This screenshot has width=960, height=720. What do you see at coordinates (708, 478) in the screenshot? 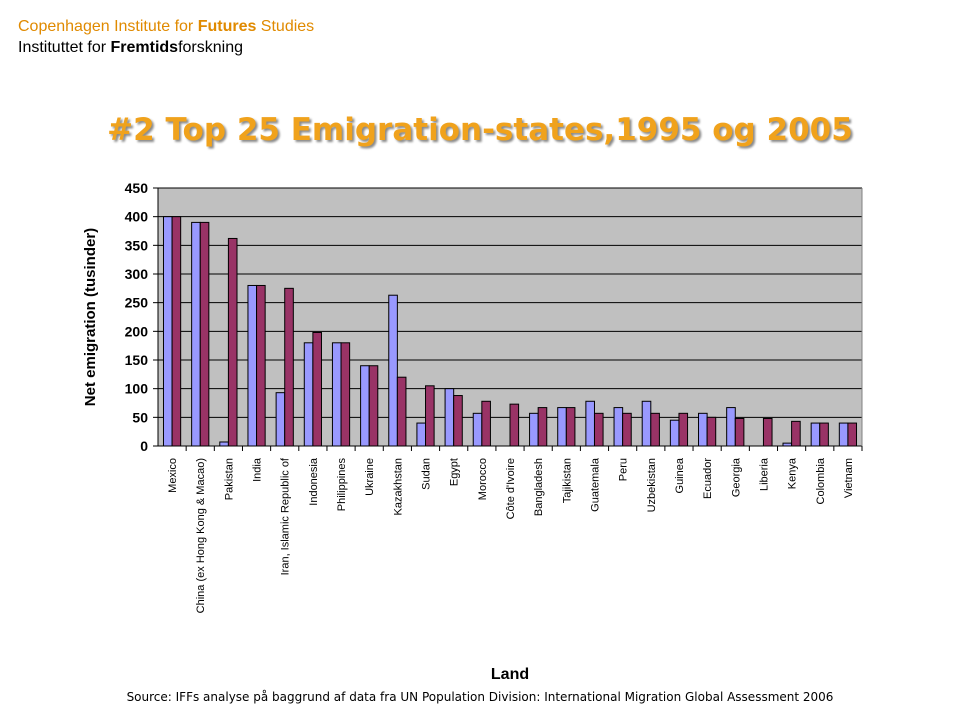
I see `x-tick-label: Ecuador` at bounding box center [708, 478].